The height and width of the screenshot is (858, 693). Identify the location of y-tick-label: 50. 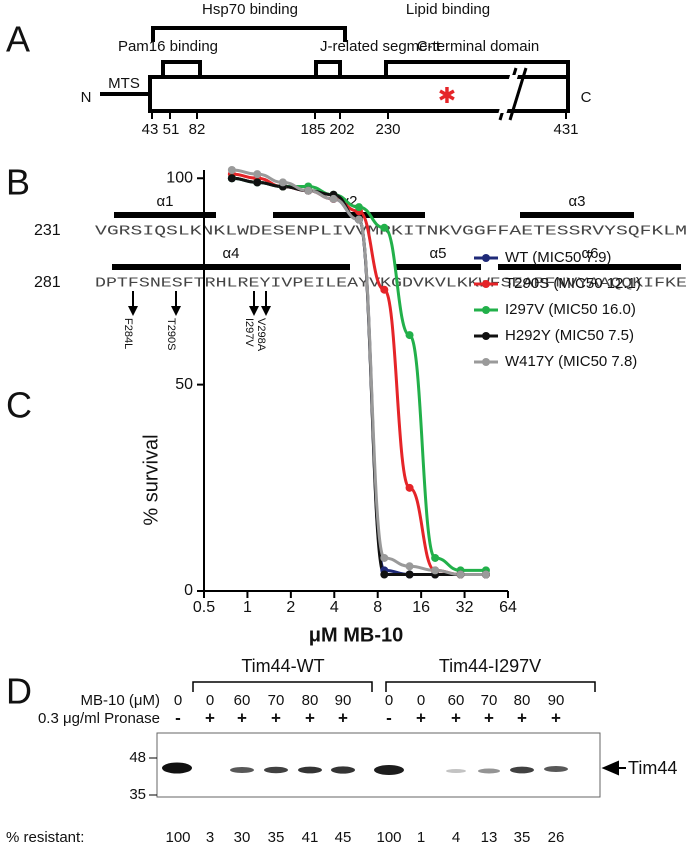
(184, 384).